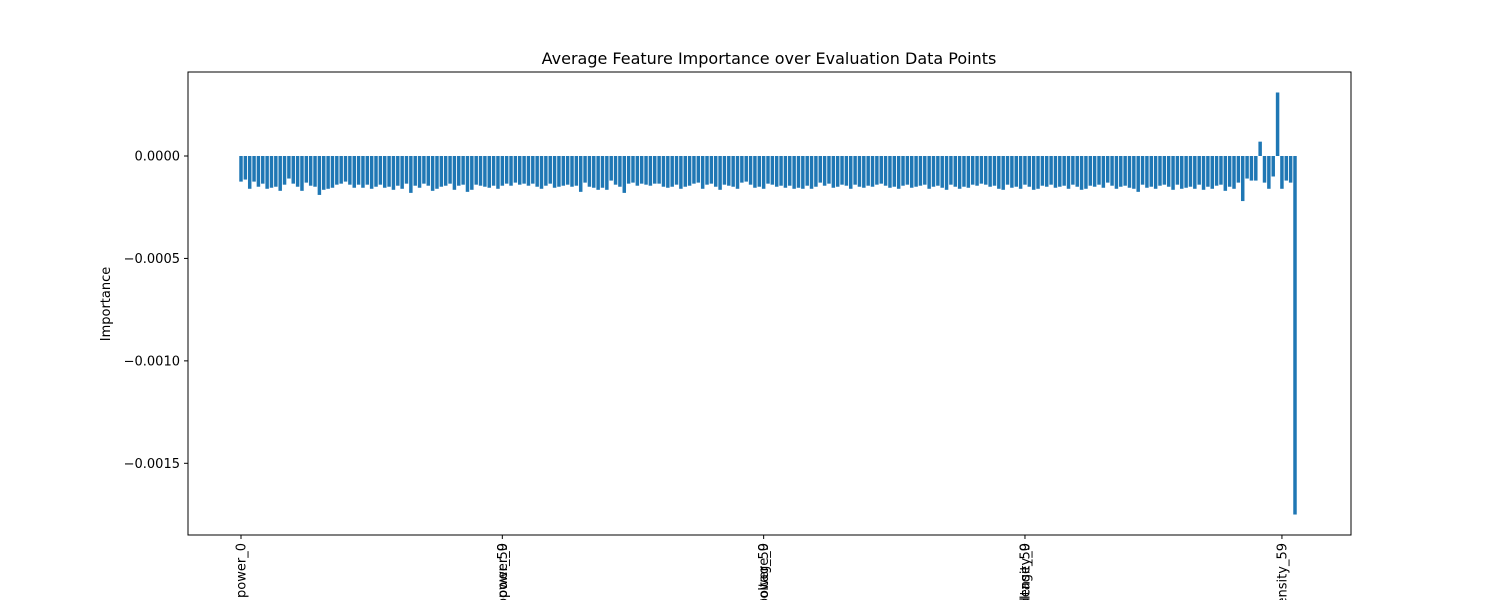 The width and height of the screenshot is (1500, 604). What do you see at coordinates (242, 570) in the screenshot?
I see `x-tick-label: power_0` at bounding box center [242, 570].